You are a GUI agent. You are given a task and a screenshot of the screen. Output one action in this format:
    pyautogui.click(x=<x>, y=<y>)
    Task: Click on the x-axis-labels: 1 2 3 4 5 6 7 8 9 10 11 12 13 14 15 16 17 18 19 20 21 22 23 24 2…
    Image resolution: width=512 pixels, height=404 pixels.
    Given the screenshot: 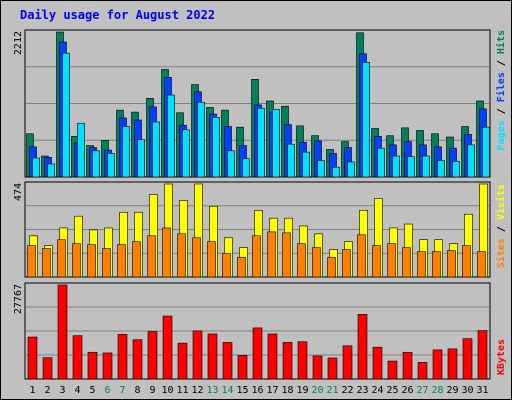 What is the action you would take?
    pyautogui.click(x=258, y=390)
    